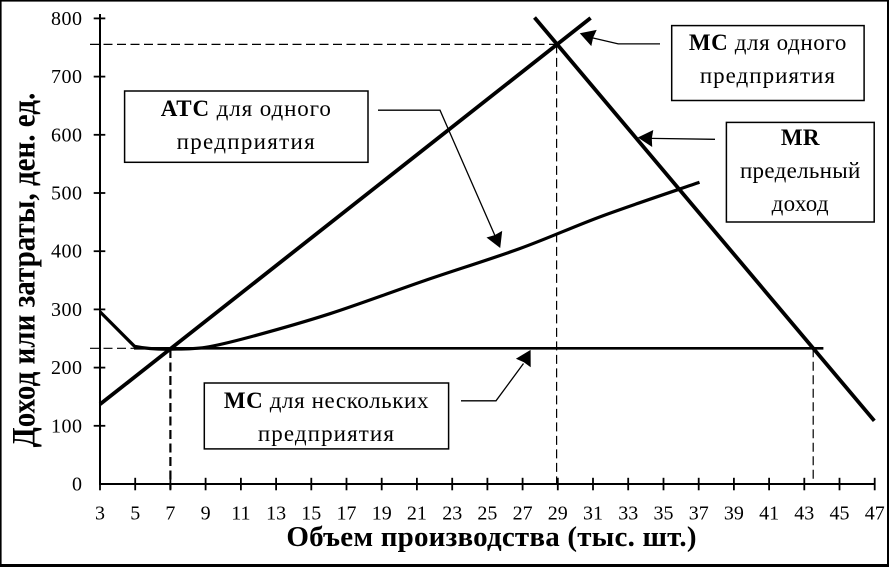 The height and width of the screenshot is (567, 889). I want to click on svg-text: 29, so click(558, 514).